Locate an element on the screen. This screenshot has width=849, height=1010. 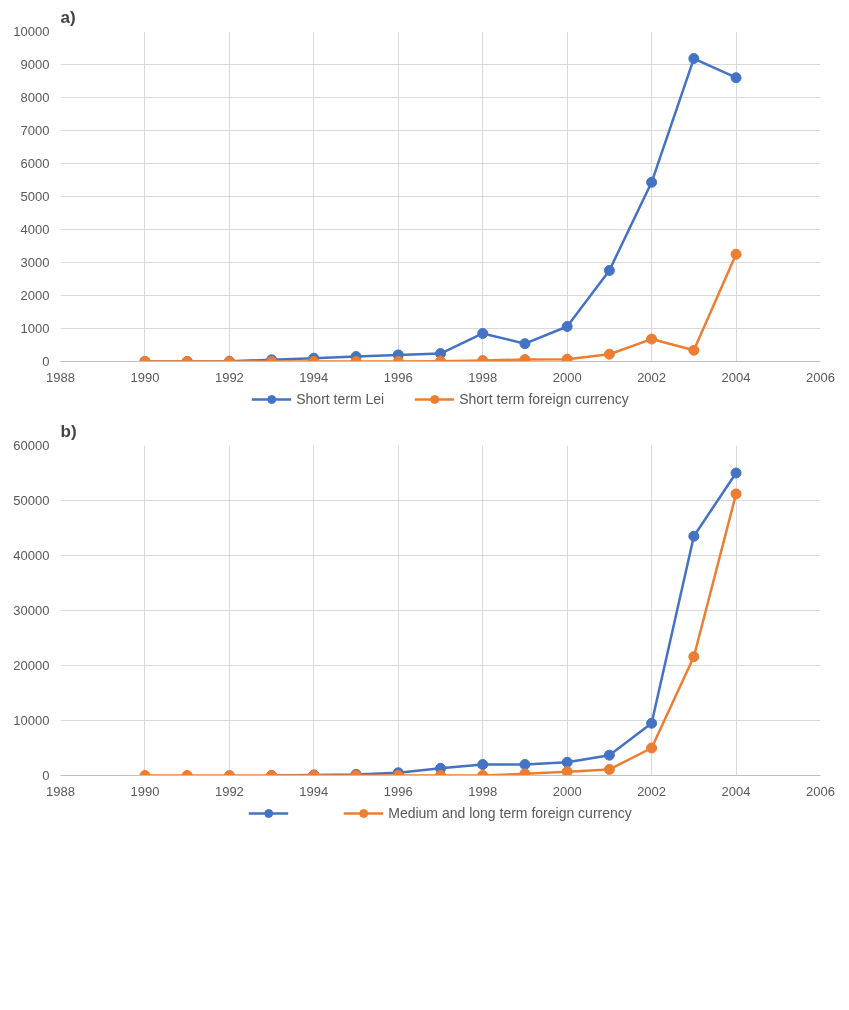
legend-label: Medium and long term foreign currency is located at coordinates (510, 813).